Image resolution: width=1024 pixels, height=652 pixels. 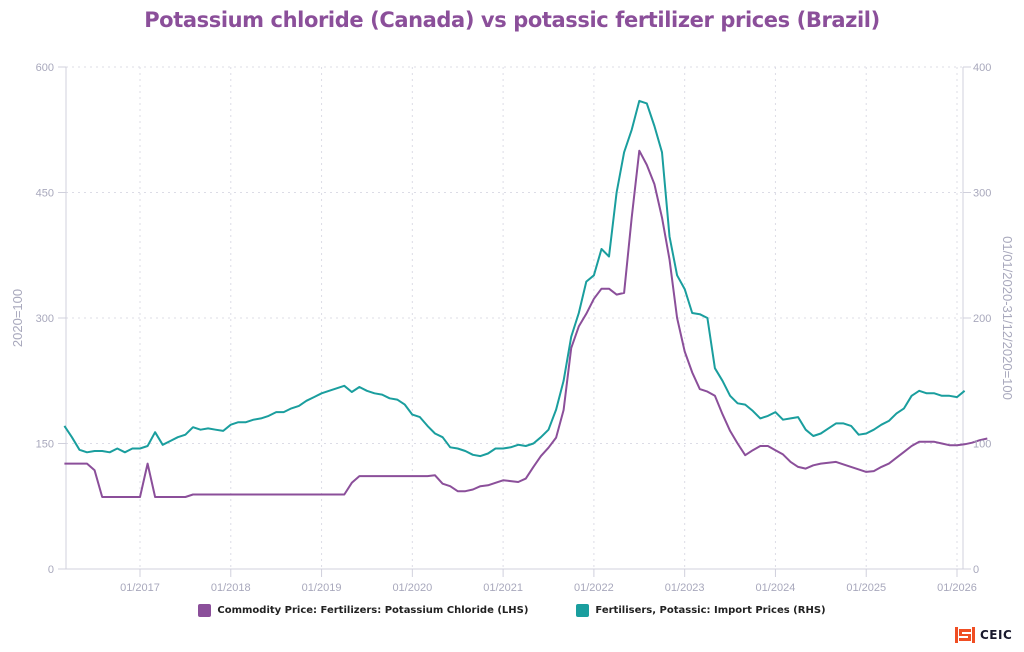 What do you see at coordinates (594, 588) in the screenshot?
I see `xtick-label: 01/2022` at bounding box center [594, 588].